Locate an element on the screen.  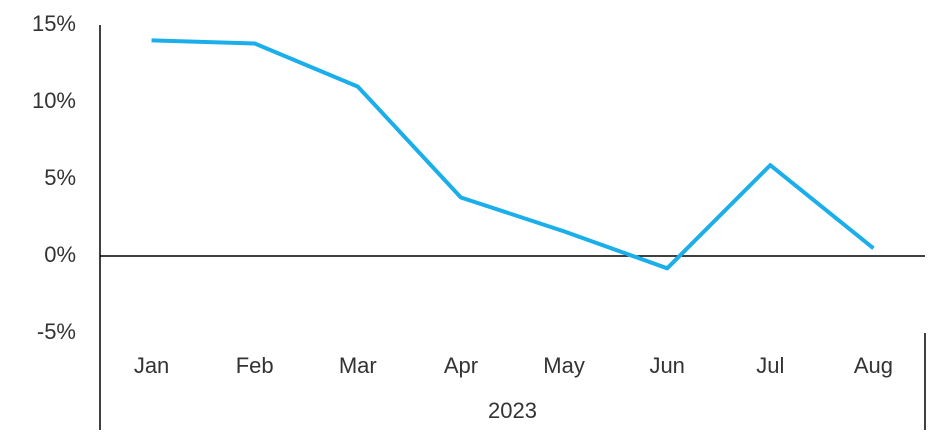
x-tick-label: Apr is located at coordinates (461, 365).